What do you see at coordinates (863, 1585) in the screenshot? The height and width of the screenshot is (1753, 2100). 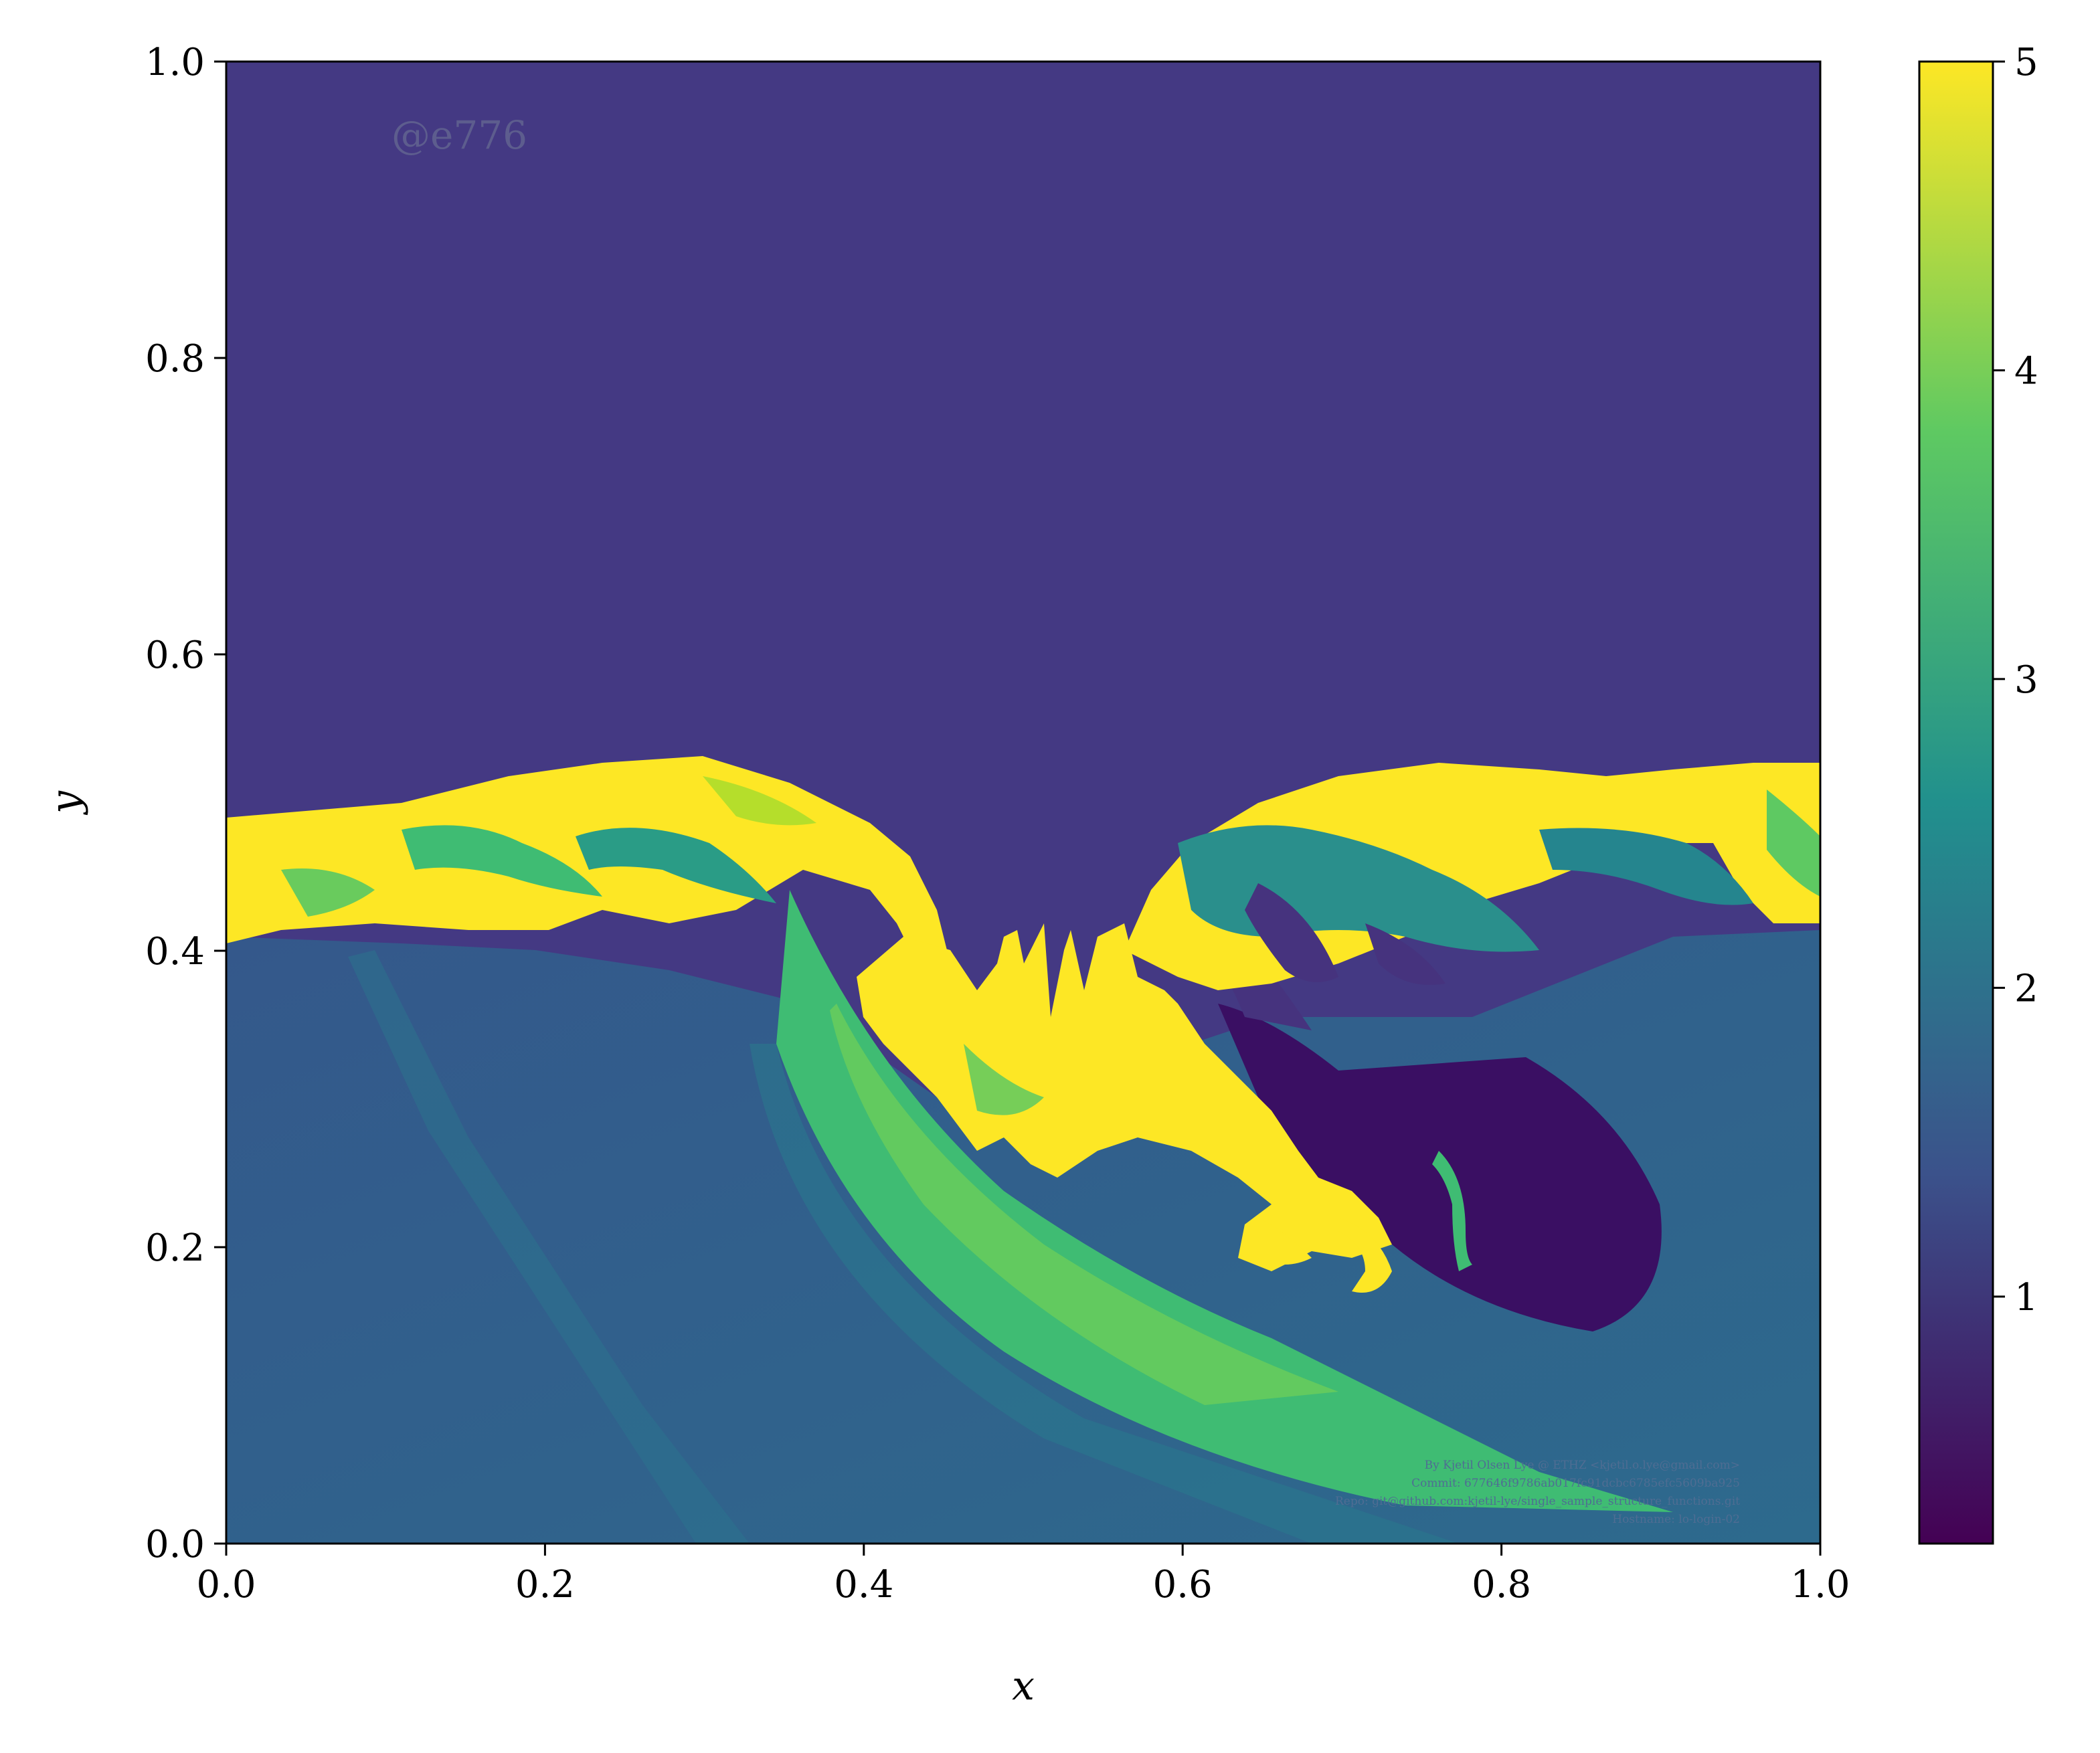 I see `x-tick-label: 0.4` at bounding box center [863, 1585].